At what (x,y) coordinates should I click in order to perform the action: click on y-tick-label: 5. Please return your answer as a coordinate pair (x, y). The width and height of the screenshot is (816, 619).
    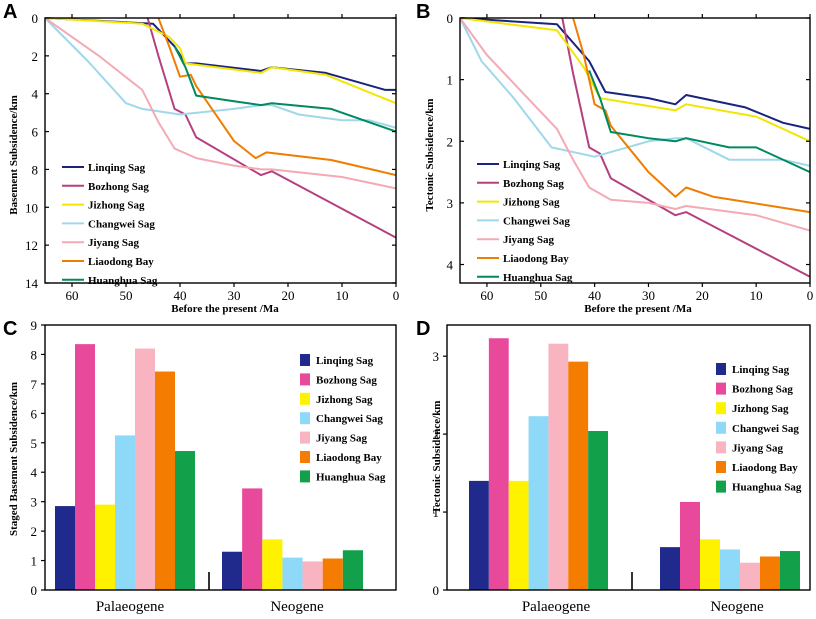
    Looking at the image, I should click on (34, 443).